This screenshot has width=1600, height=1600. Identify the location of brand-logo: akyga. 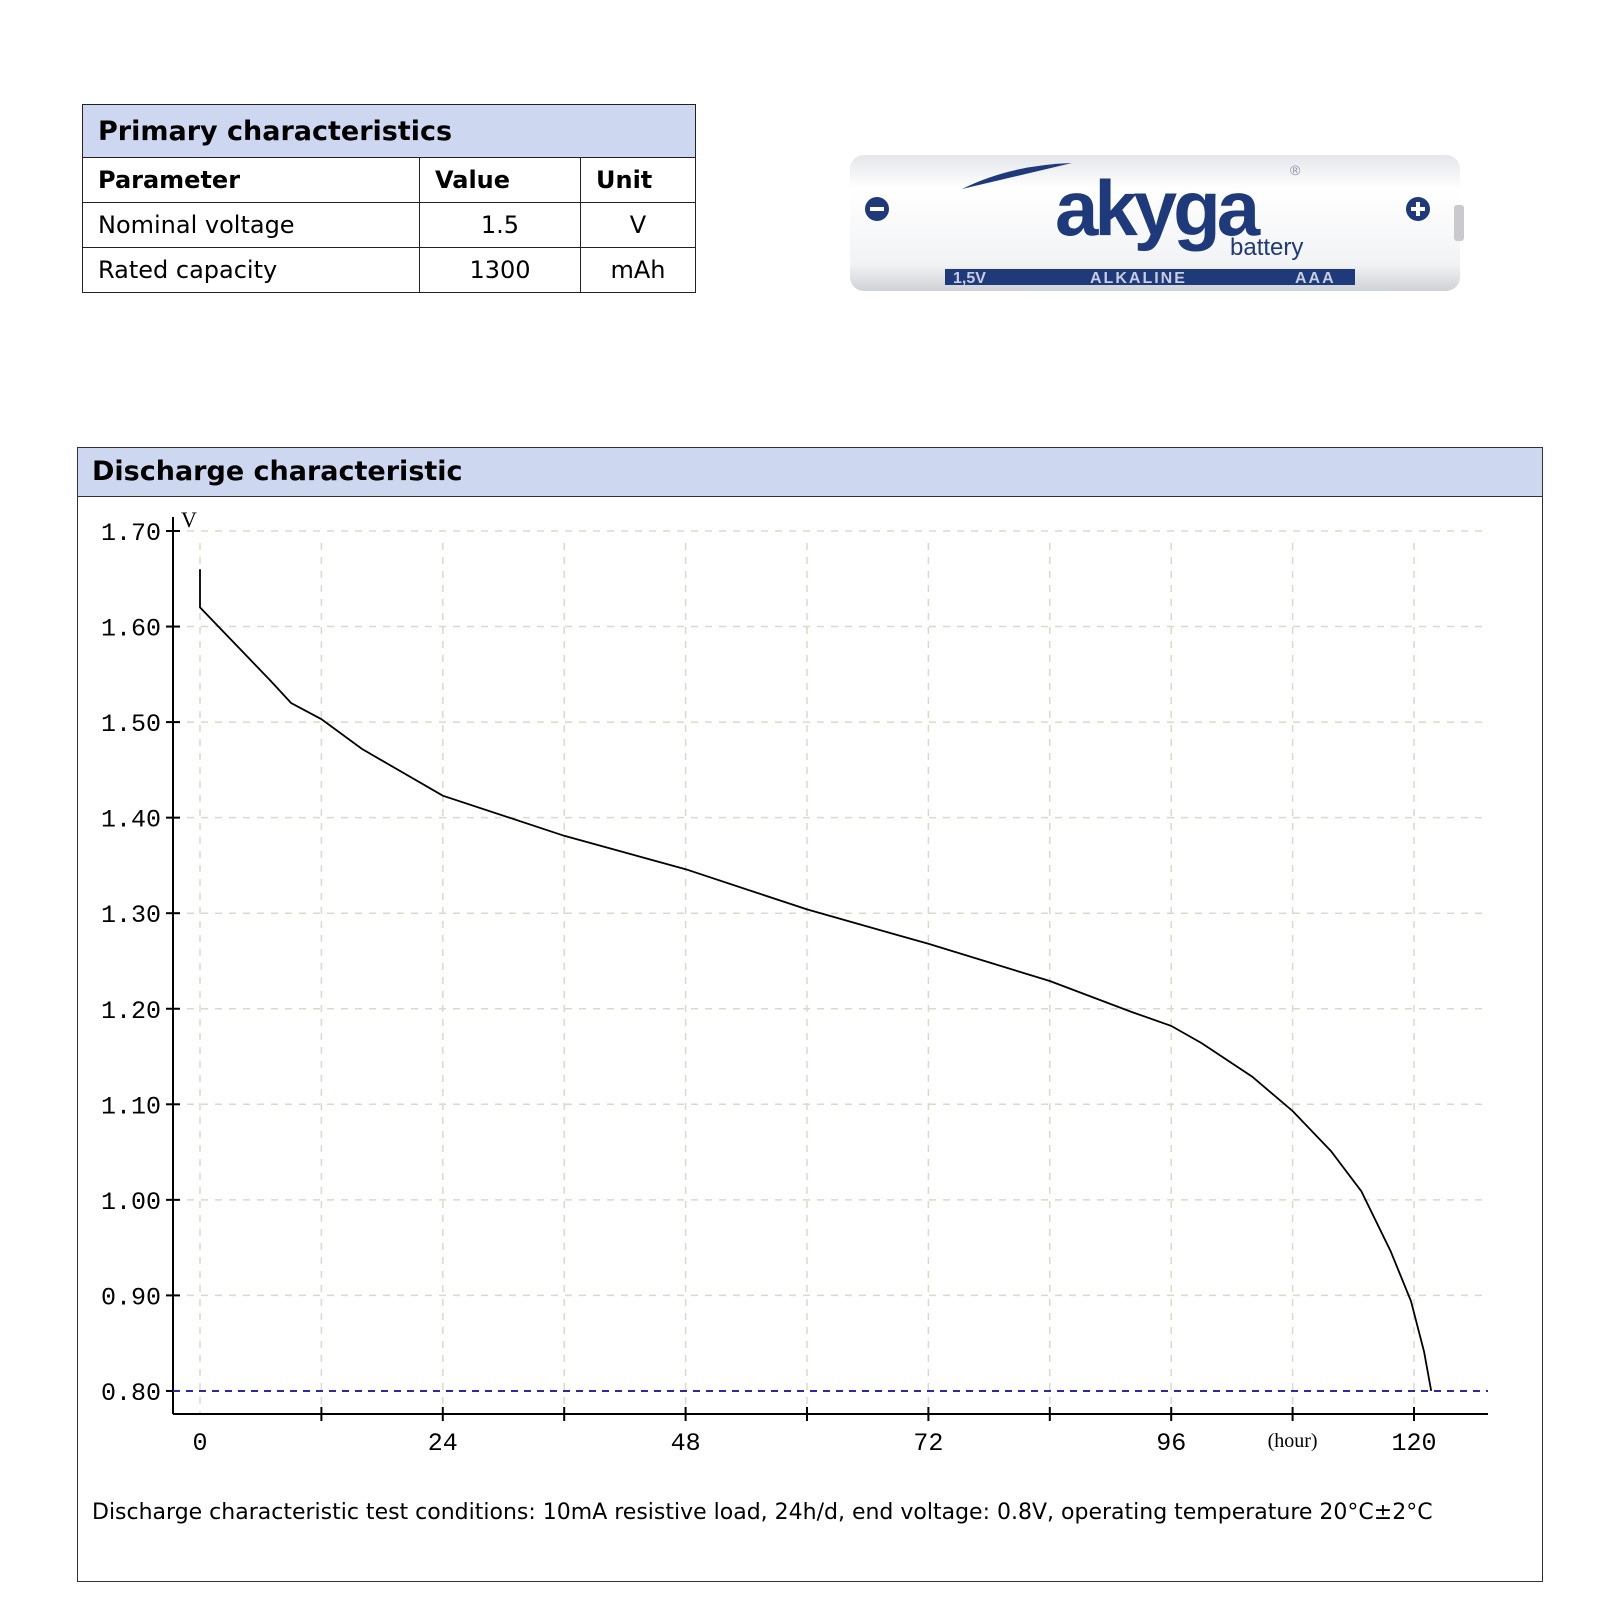
(1158, 208).